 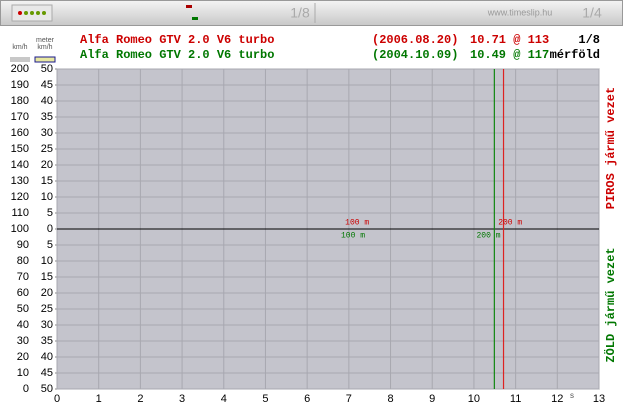 What do you see at coordinates (50, 229) in the screenshot?
I see `y2-tick-label: 0` at bounding box center [50, 229].